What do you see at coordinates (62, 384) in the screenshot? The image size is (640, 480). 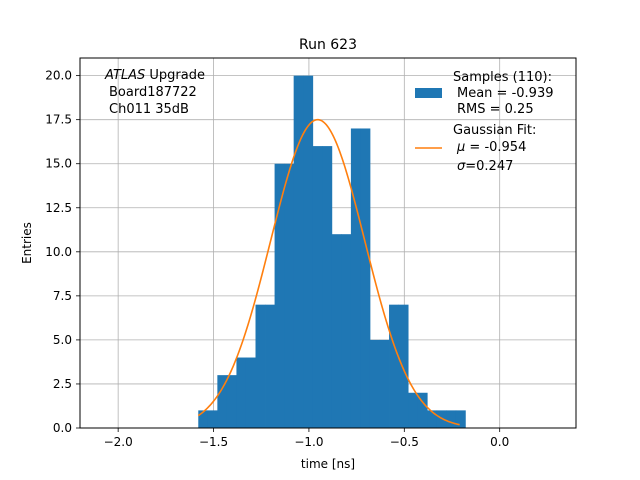 I see `y-tick-label: 2.5` at bounding box center [62, 384].